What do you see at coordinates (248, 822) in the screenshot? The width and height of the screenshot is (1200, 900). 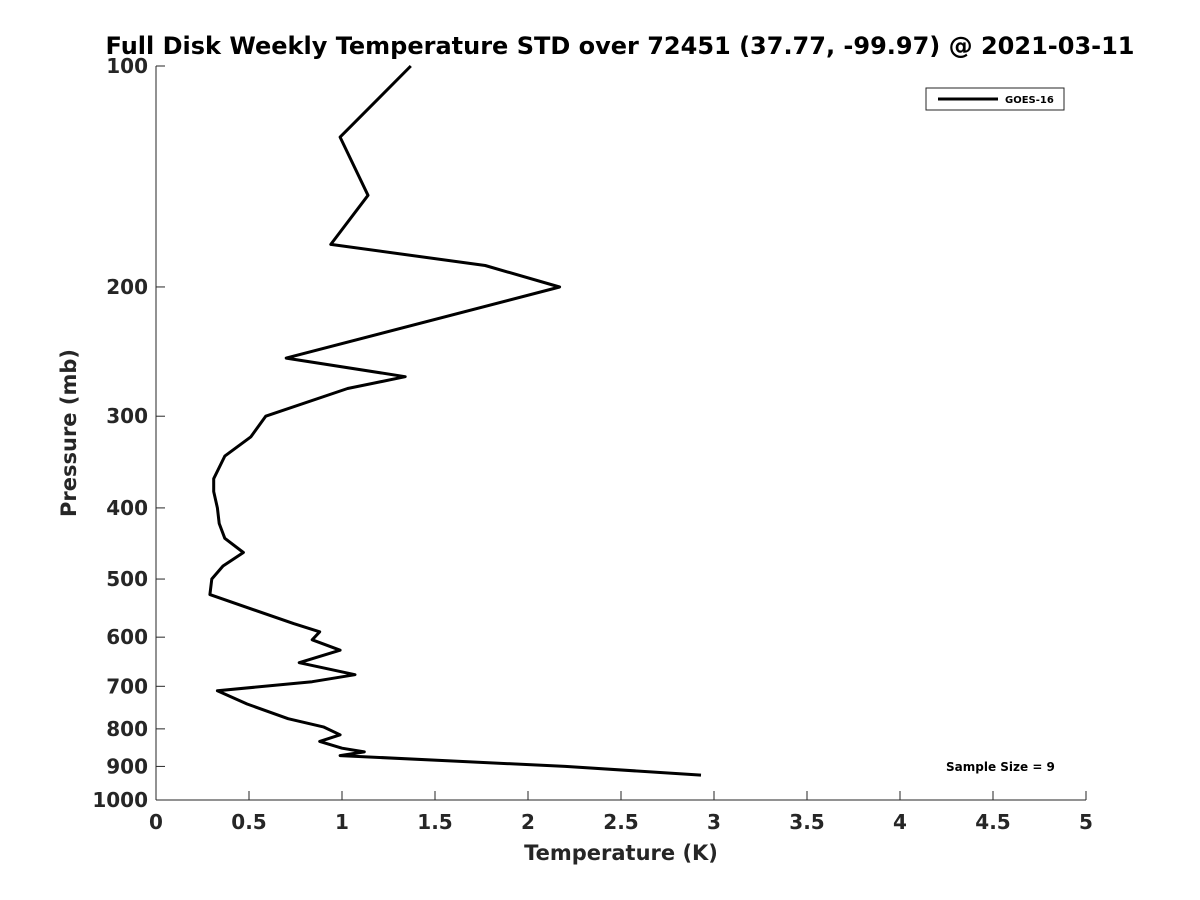 I see `x-tick-label: 0.5` at bounding box center [248, 822].